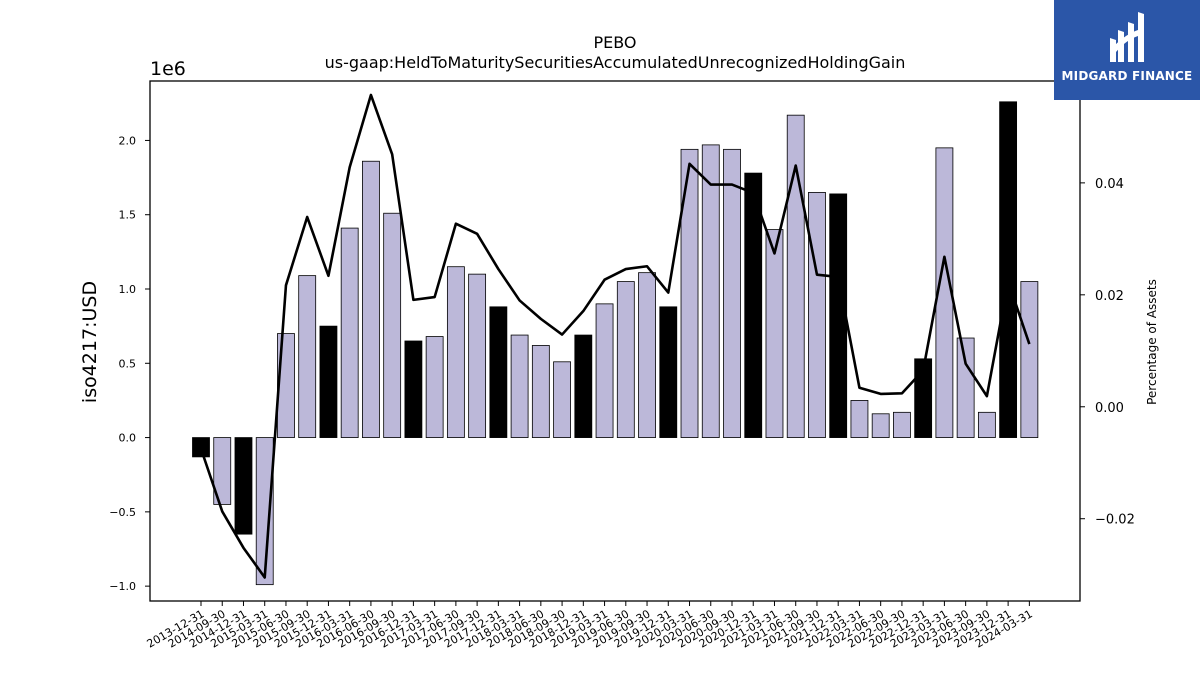 The width and height of the screenshot is (1200, 675). Describe the element at coordinates (128, 140) in the screenshot. I see `y-tick-label: 2.0` at that location.